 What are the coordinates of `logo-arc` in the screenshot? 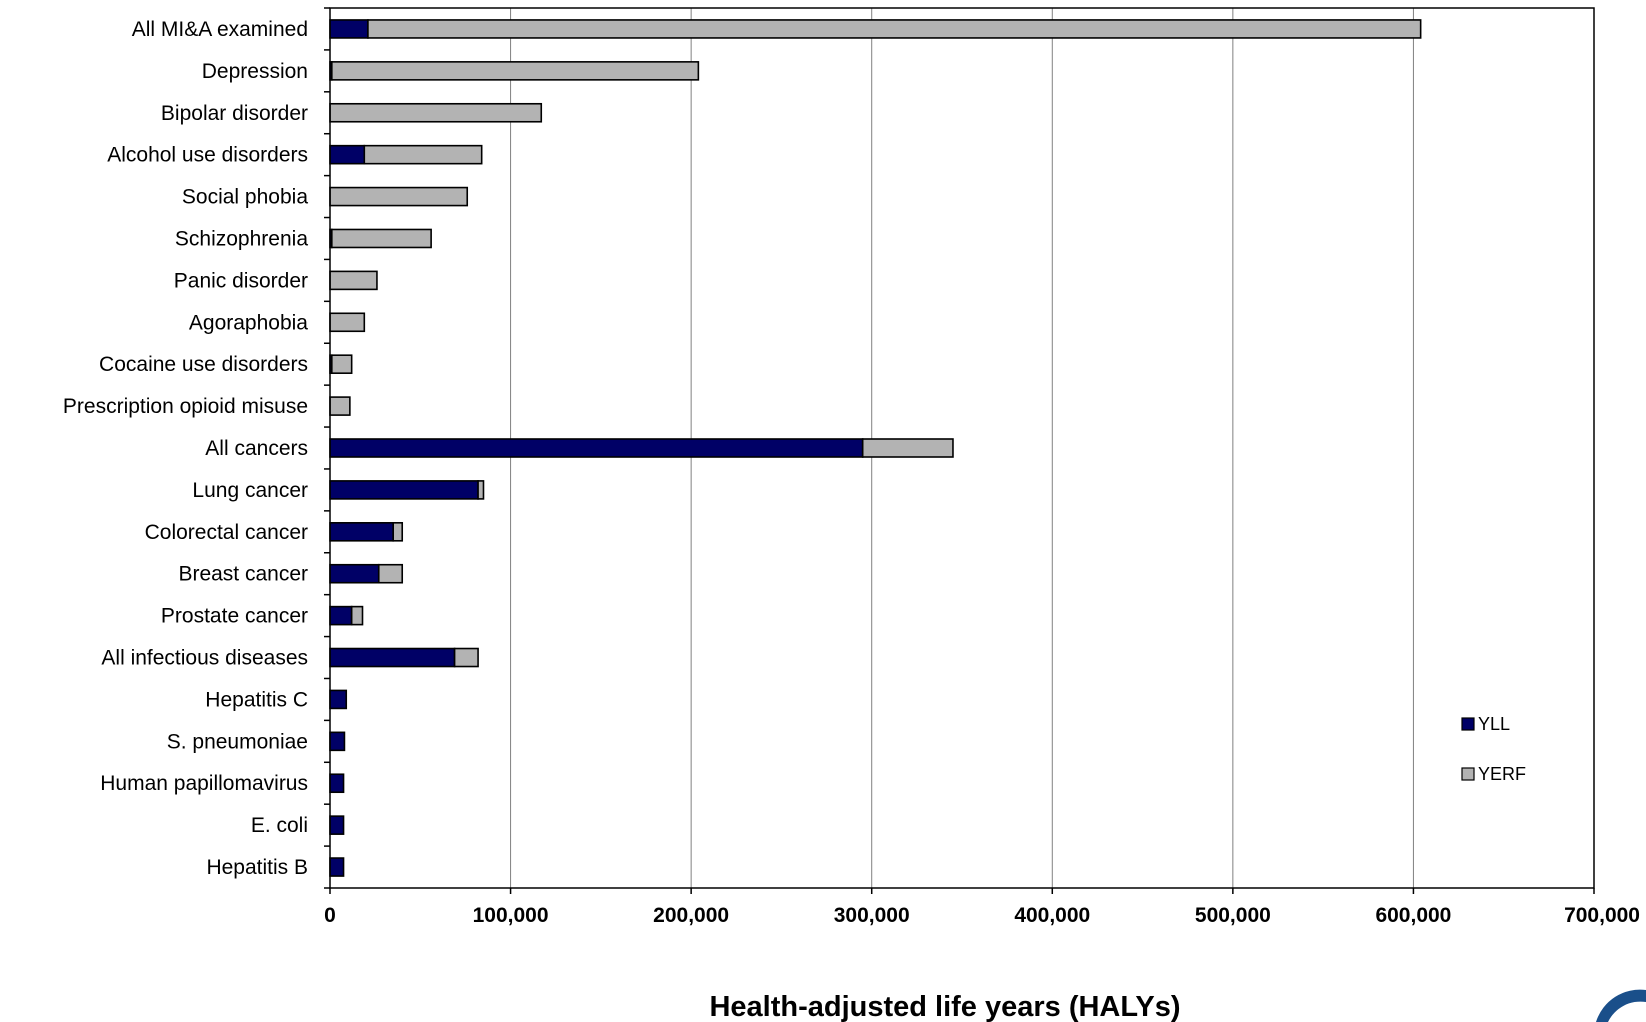 It's located at (1621, 1005).